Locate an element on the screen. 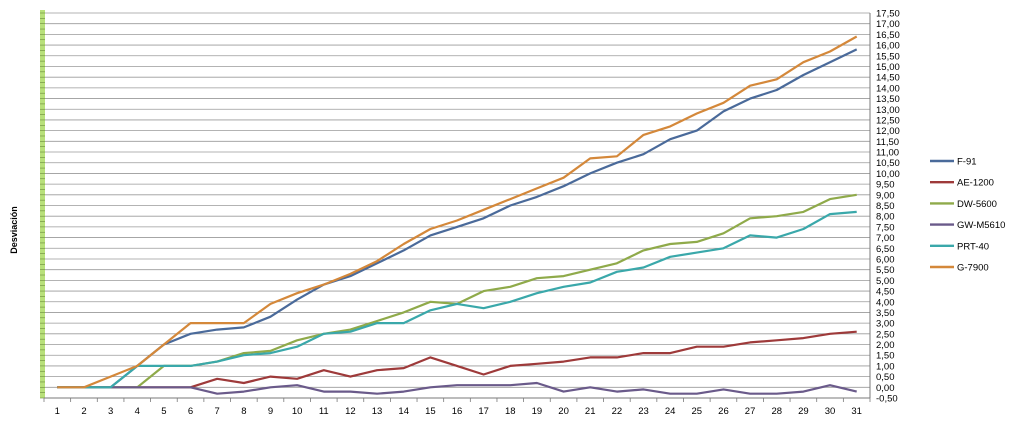  y-tick-label: -0,50 is located at coordinates (887, 399).